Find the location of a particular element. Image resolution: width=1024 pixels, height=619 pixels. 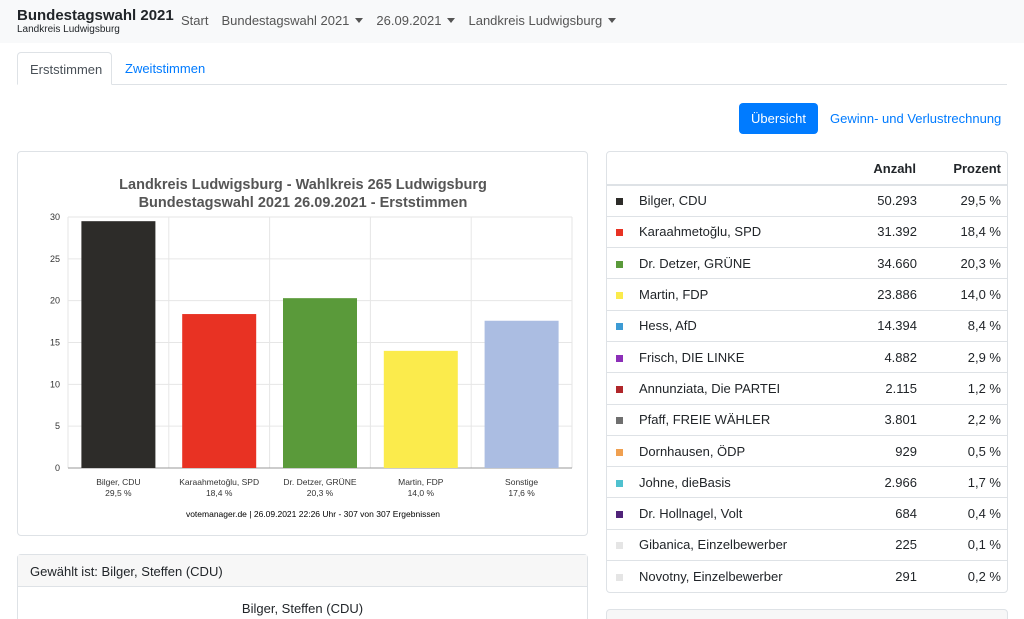

table-row: Johne, dieBasis 2.966 1,7 % is located at coordinates (807, 482).